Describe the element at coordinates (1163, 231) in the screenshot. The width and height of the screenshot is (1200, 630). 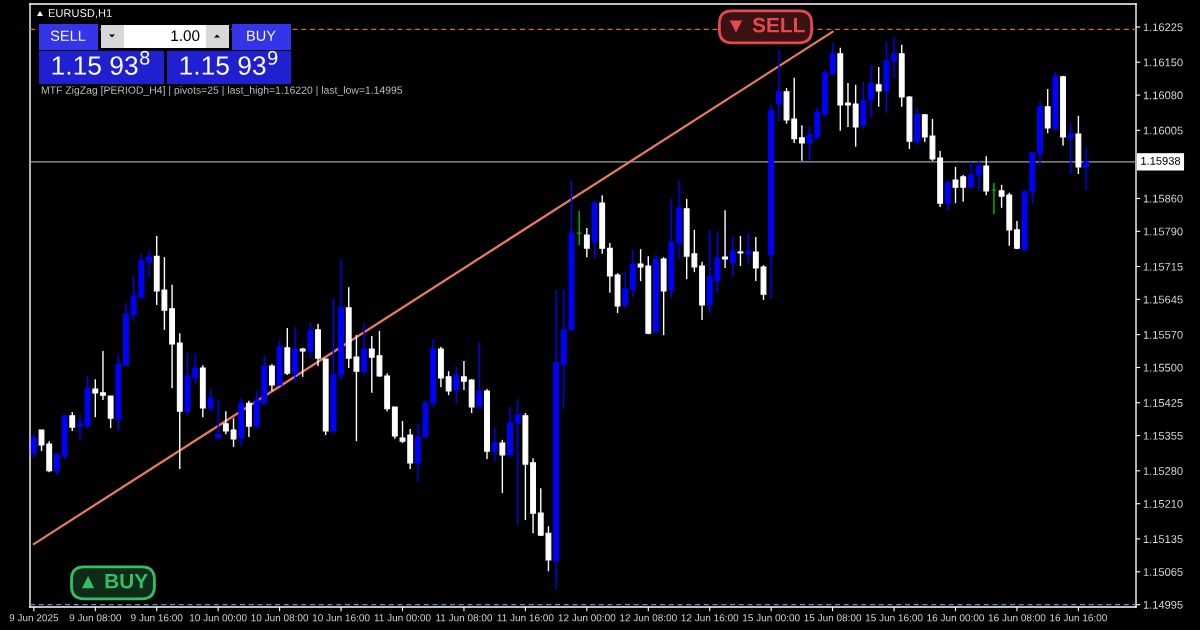
I see `y-tick-label: 1.15790` at that location.